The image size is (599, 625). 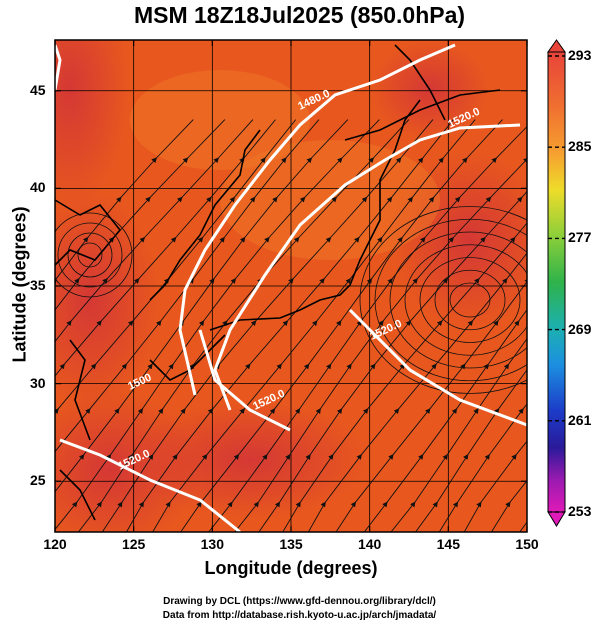 I want to click on warm-region, so click(x=250, y=460).